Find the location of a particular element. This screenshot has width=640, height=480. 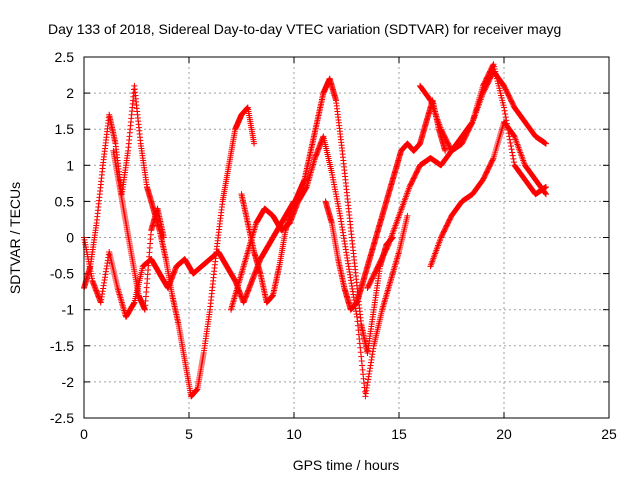

series-sat-f is located at coordinates (385, 205).